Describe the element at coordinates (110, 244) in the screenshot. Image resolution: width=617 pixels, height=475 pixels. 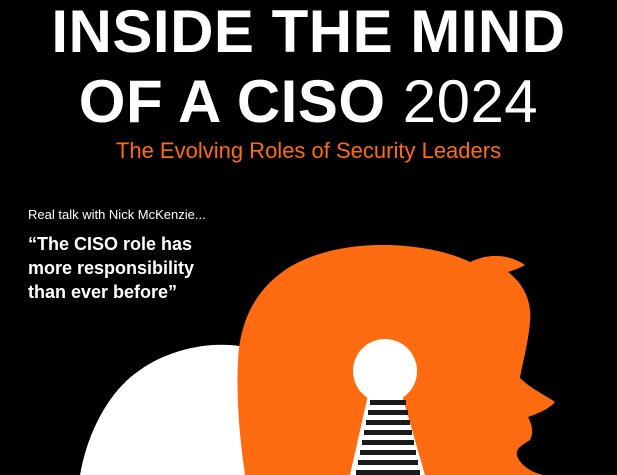
I see `quote-line-1: “The CISO role has` at that location.